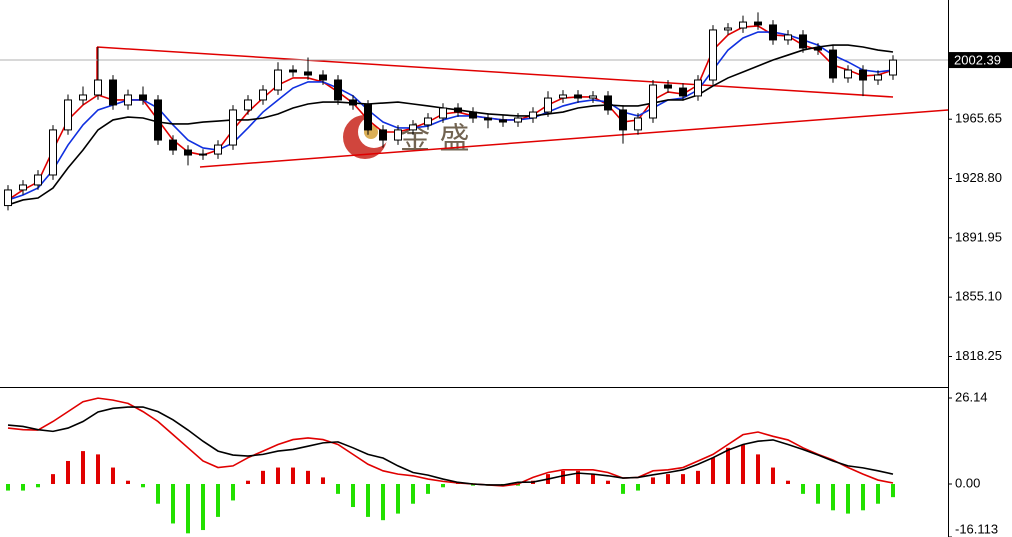  What do you see at coordinates (971, 396) in the screenshot?
I see `y-tick-label: 26.14` at bounding box center [971, 396].